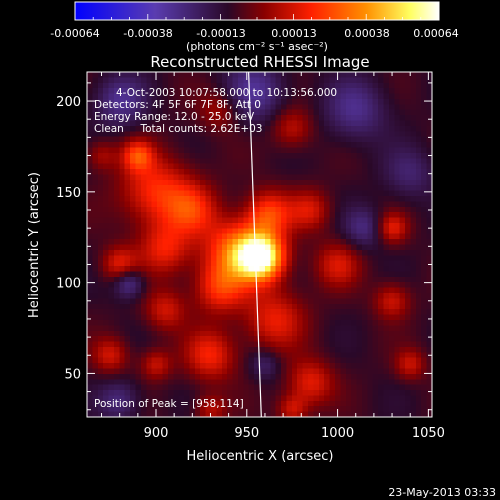  I want to click on y-tick-label: 100, so click(68, 284).